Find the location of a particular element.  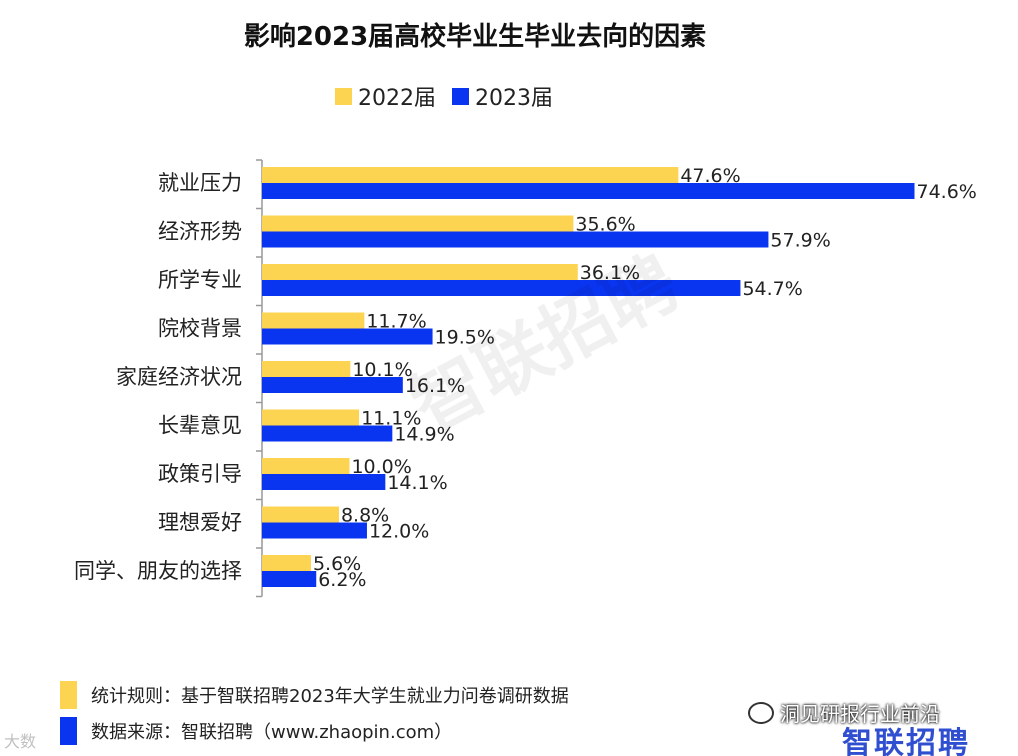

legend-swatch-2023 is located at coordinates (460, 96).